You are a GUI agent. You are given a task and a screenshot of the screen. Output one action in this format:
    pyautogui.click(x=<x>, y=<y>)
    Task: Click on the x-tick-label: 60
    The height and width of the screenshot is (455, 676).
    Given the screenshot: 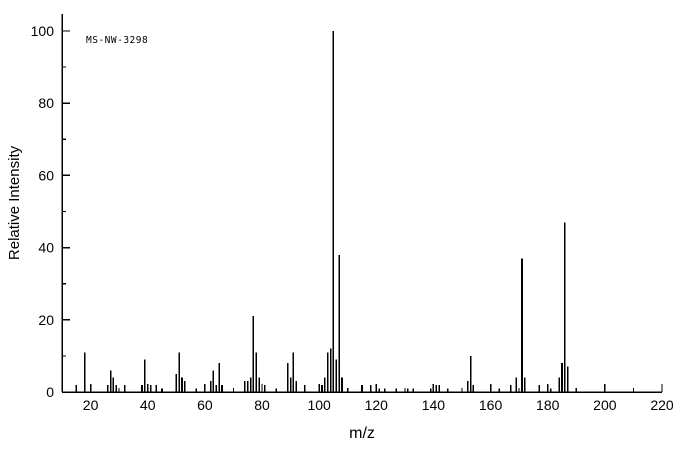 What is the action you would take?
    pyautogui.click(x=205, y=405)
    